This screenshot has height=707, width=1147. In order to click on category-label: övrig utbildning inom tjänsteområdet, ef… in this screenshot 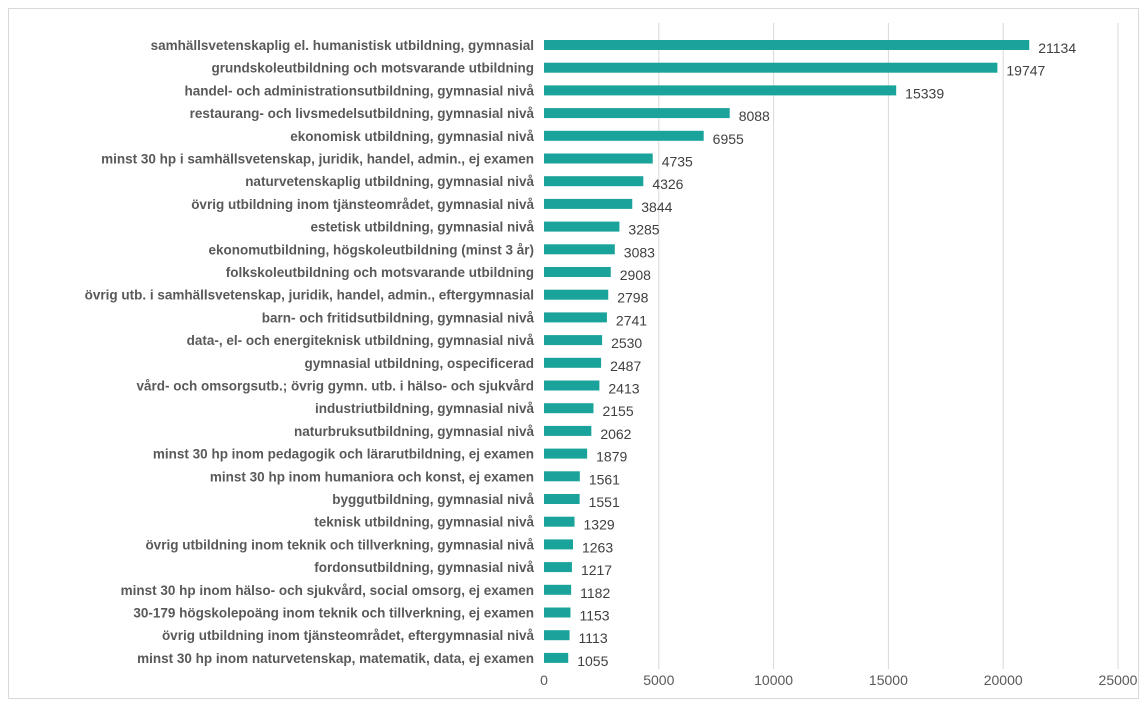, I will do `click(348, 635)`.